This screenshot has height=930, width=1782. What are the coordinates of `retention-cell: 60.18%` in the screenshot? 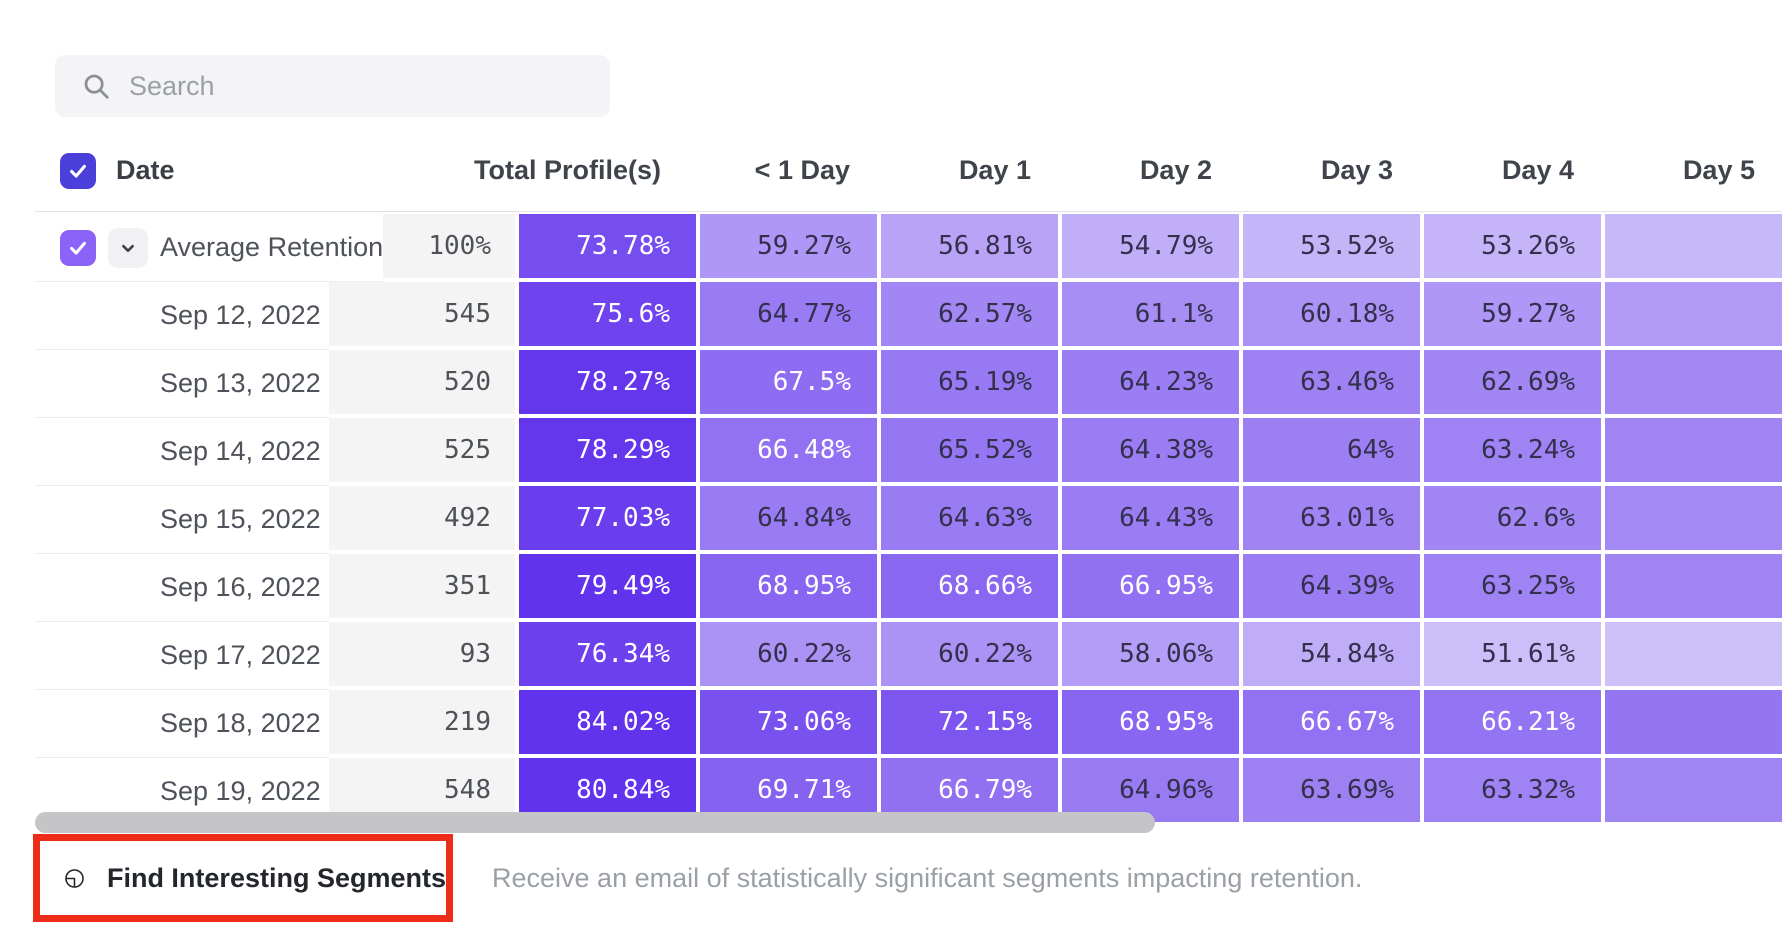 It's located at (1331, 314).